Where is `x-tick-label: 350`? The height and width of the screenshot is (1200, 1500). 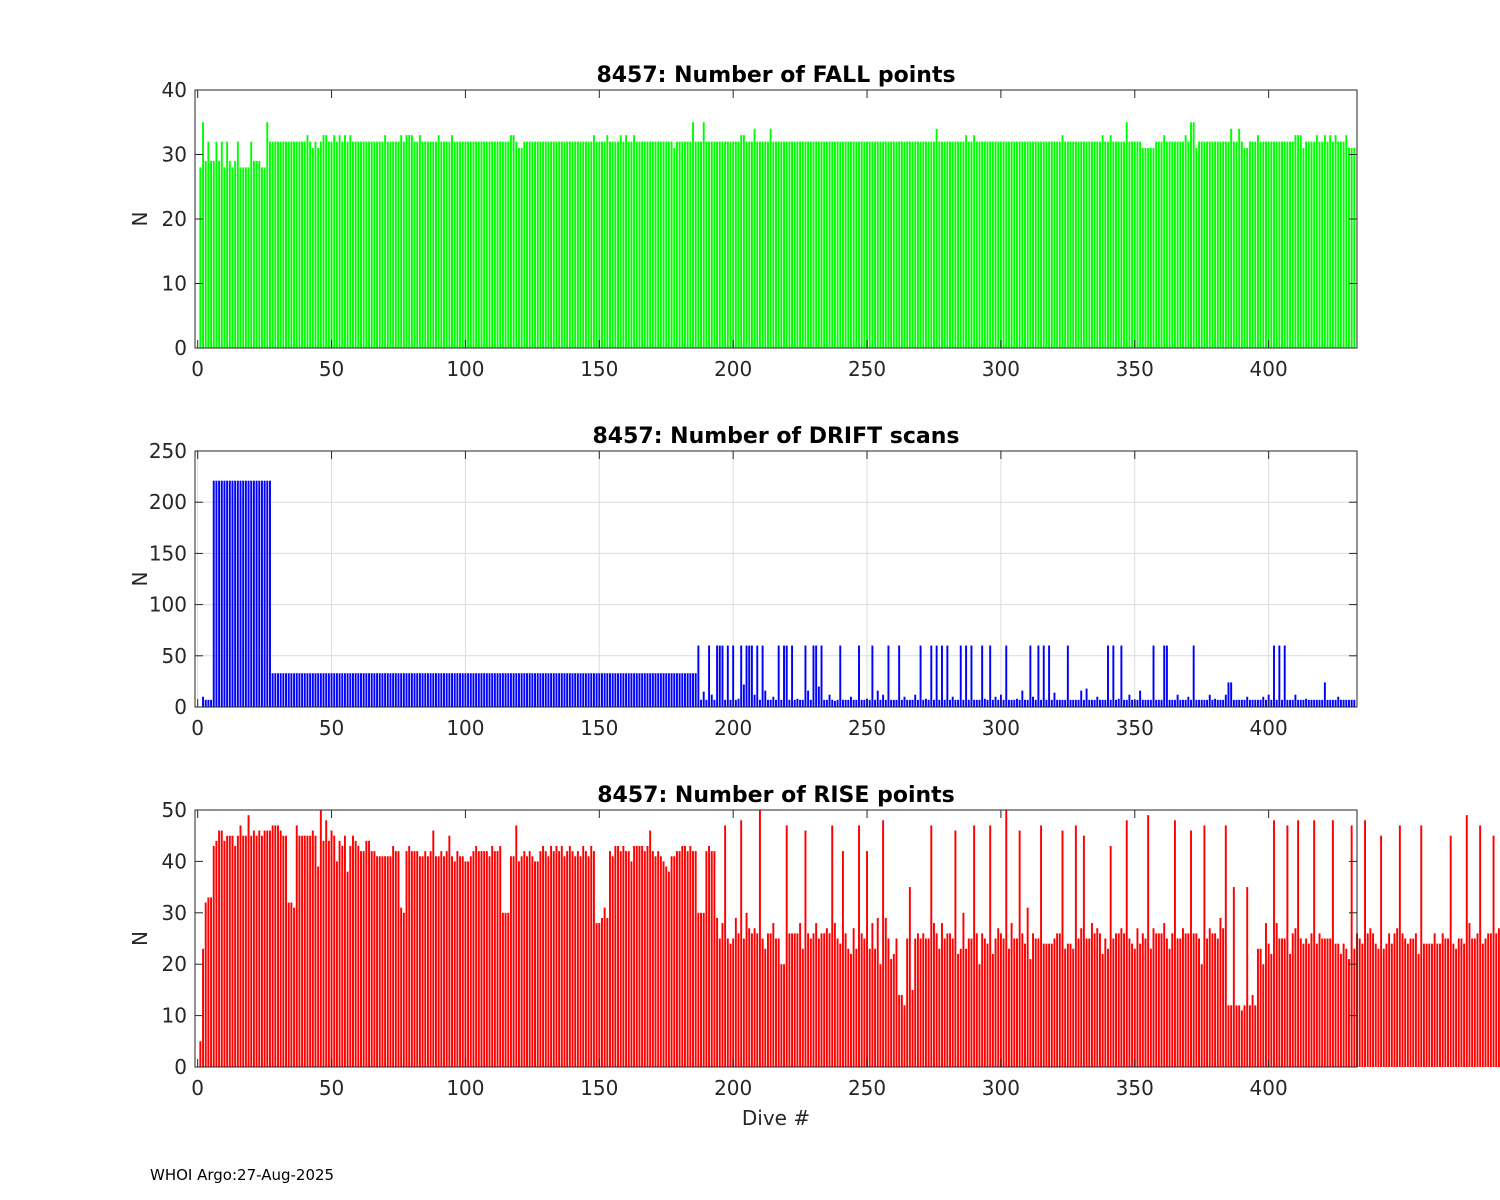
x-tick-label: 350 is located at coordinates (1135, 1088).